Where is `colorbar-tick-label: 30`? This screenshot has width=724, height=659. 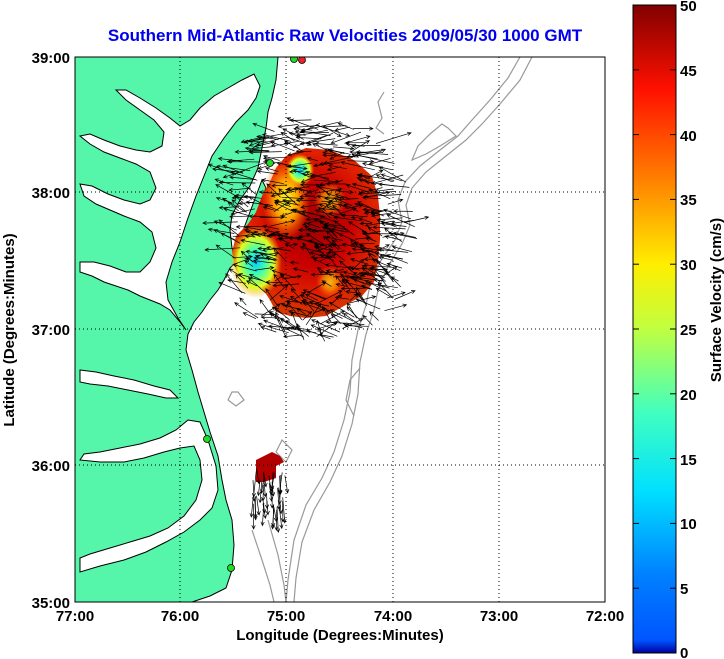 colorbar-tick-label: 30 is located at coordinates (688, 265).